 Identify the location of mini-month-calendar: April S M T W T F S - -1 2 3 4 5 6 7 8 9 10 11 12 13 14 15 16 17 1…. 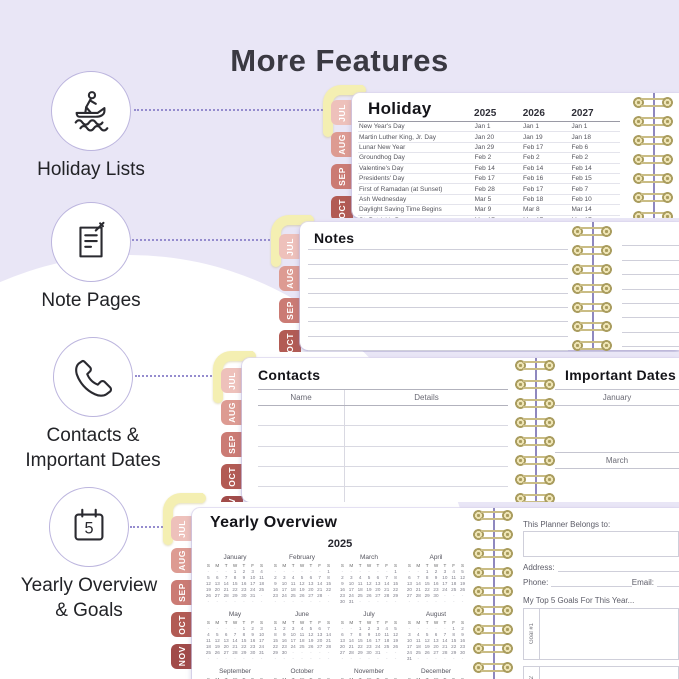
(436, 579).